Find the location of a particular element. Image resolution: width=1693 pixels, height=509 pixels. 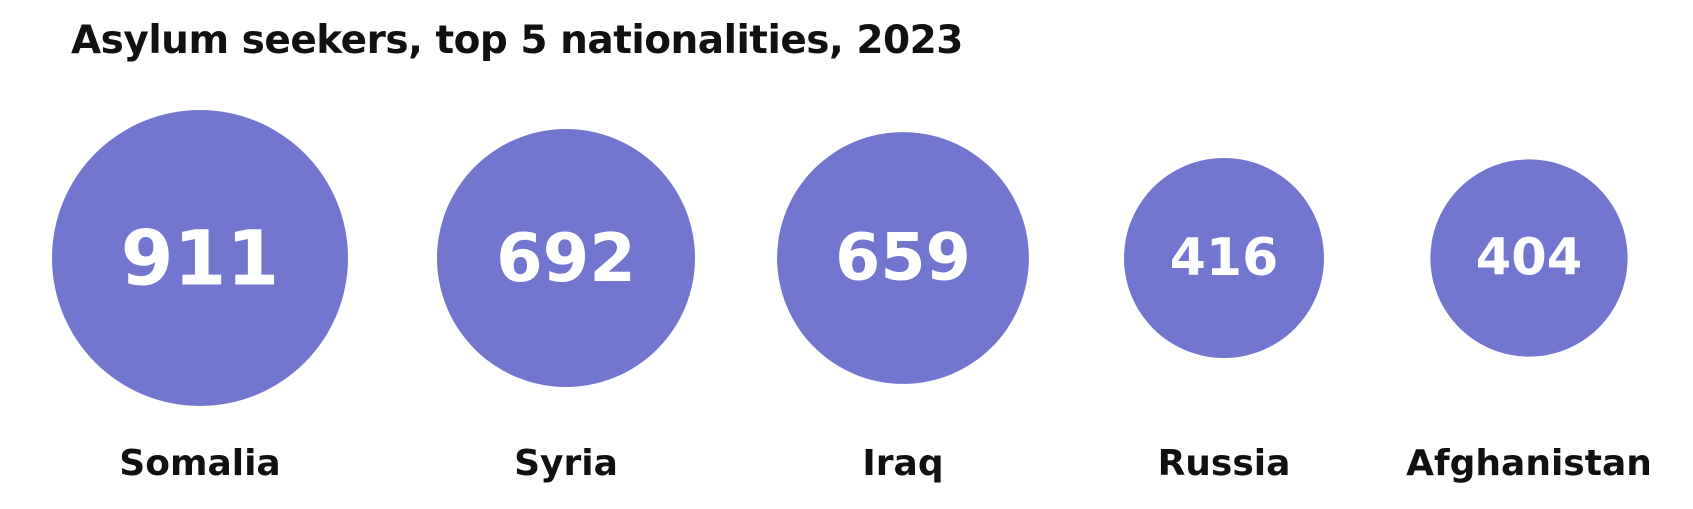

category-label-somalia: Somalia is located at coordinates (199, 463).